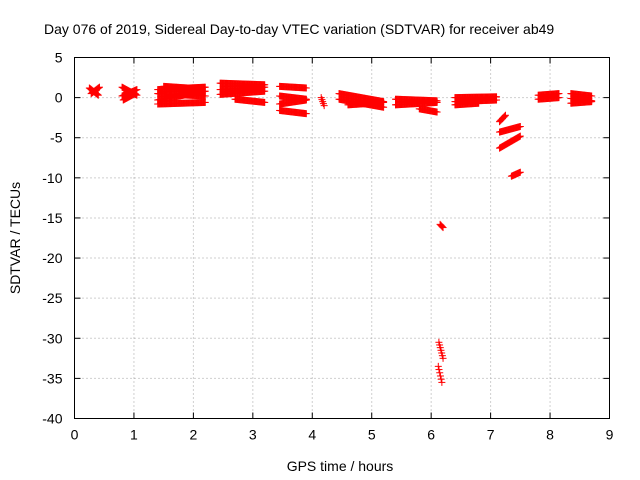  I want to click on x-tick-label: 4, so click(312, 435).